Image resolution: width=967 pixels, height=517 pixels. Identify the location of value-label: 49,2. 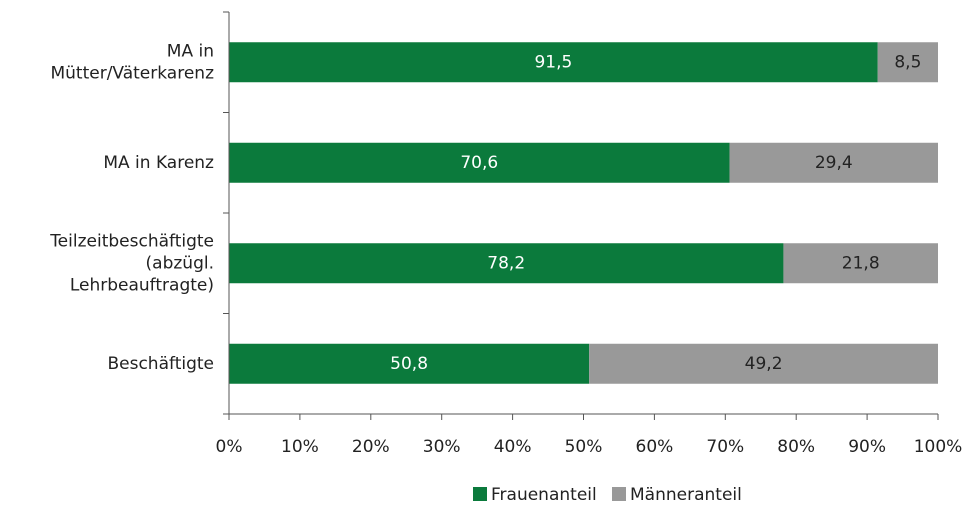
(764, 364).